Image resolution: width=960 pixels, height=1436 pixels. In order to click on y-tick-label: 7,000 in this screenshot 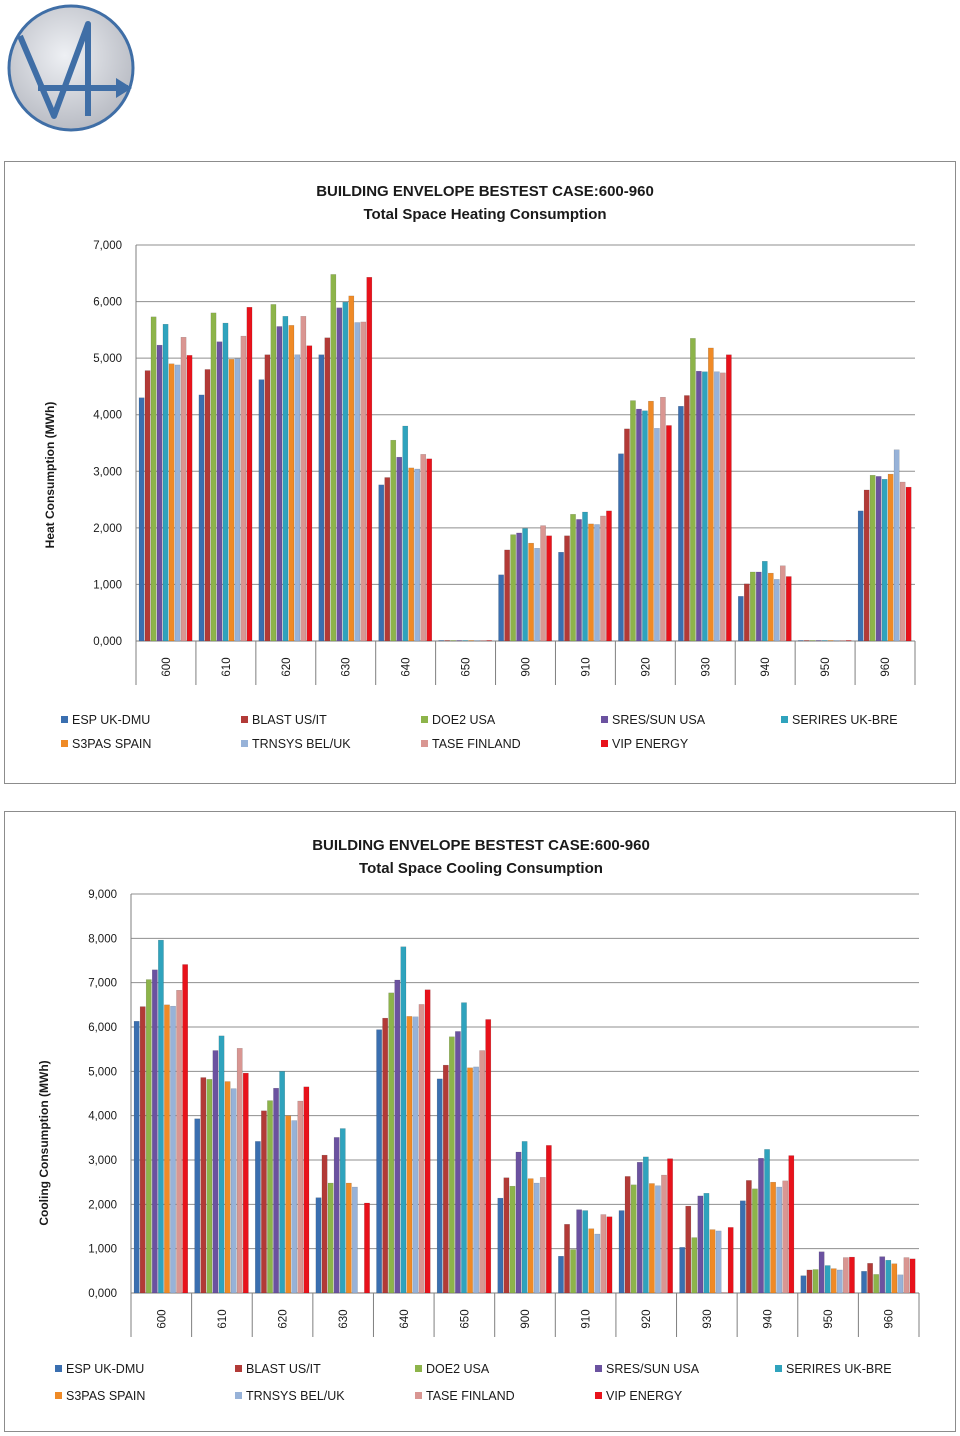, I will do `click(107, 246)`.